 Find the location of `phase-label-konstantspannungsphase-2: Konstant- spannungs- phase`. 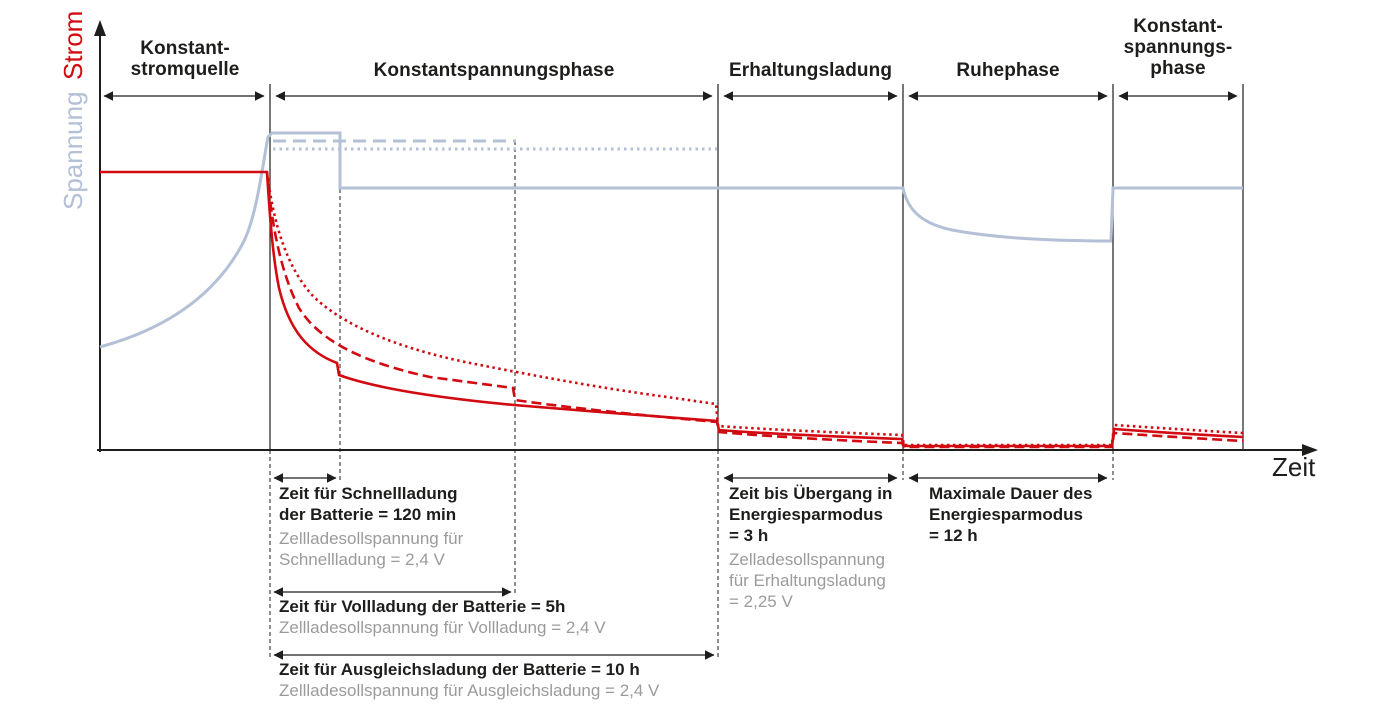

phase-label-konstantspannungsphase-2: Konstant- spannungs- phase is located at coordinates (1178, 47).